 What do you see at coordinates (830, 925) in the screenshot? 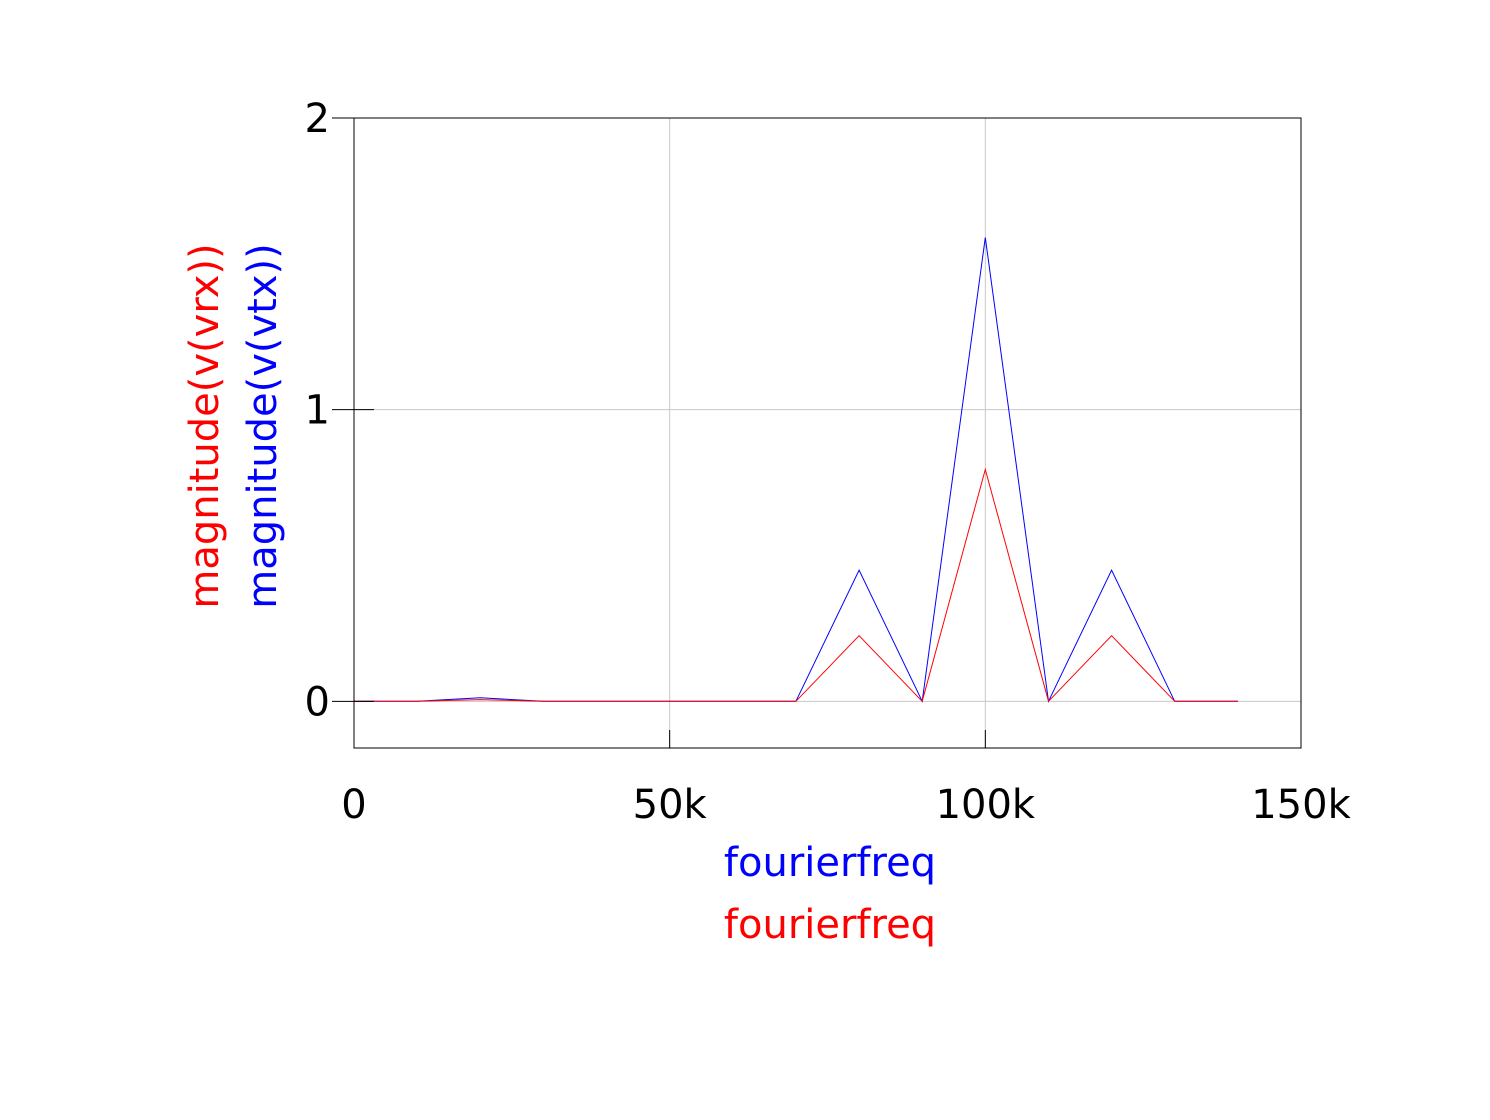
I see `x-axis-title-1: fourierfreq` at bounding box center [830, 925].